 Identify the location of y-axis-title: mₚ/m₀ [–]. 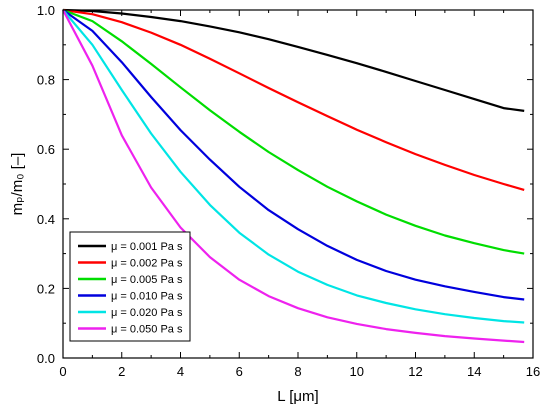
(17, 184).